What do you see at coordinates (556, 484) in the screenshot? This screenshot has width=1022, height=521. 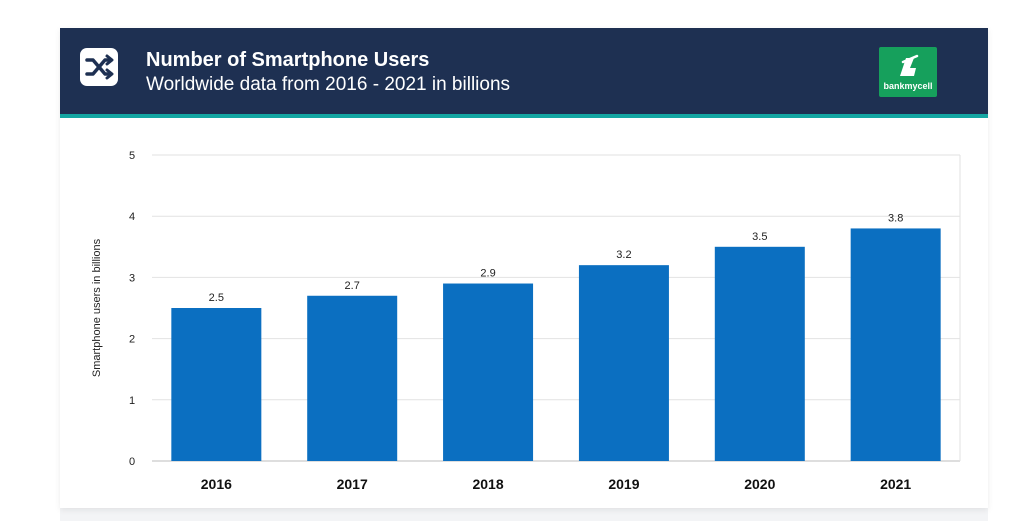 I see `x-categories: 2016 2017 2018 2019 2020 2021` at bounding box center [556, 484].